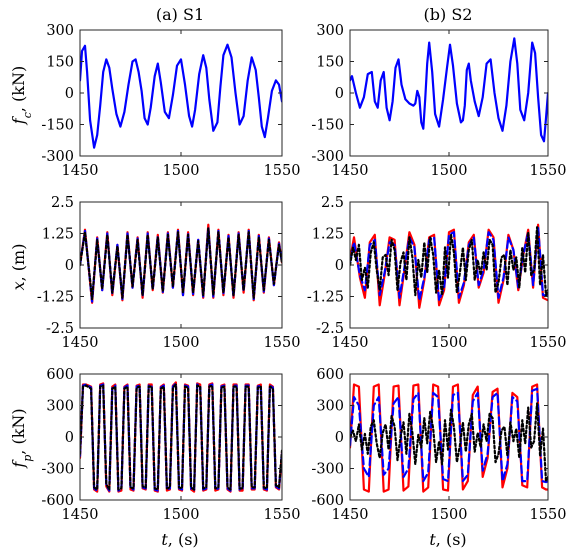 The height and width of the screenshot is (554, 569). I want to click on x_s2-ytick-label: 1.25, so click(328, 235).